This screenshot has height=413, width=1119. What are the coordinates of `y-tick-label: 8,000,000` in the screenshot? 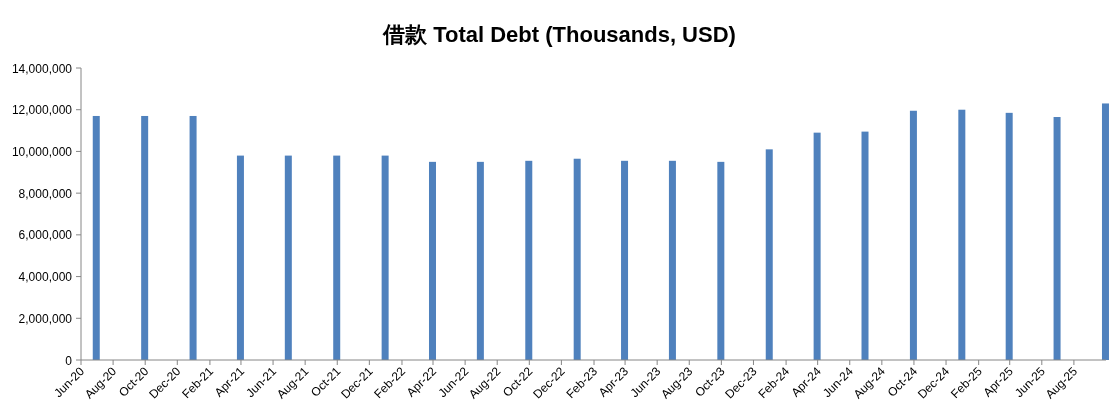 It's located at (45, 193).